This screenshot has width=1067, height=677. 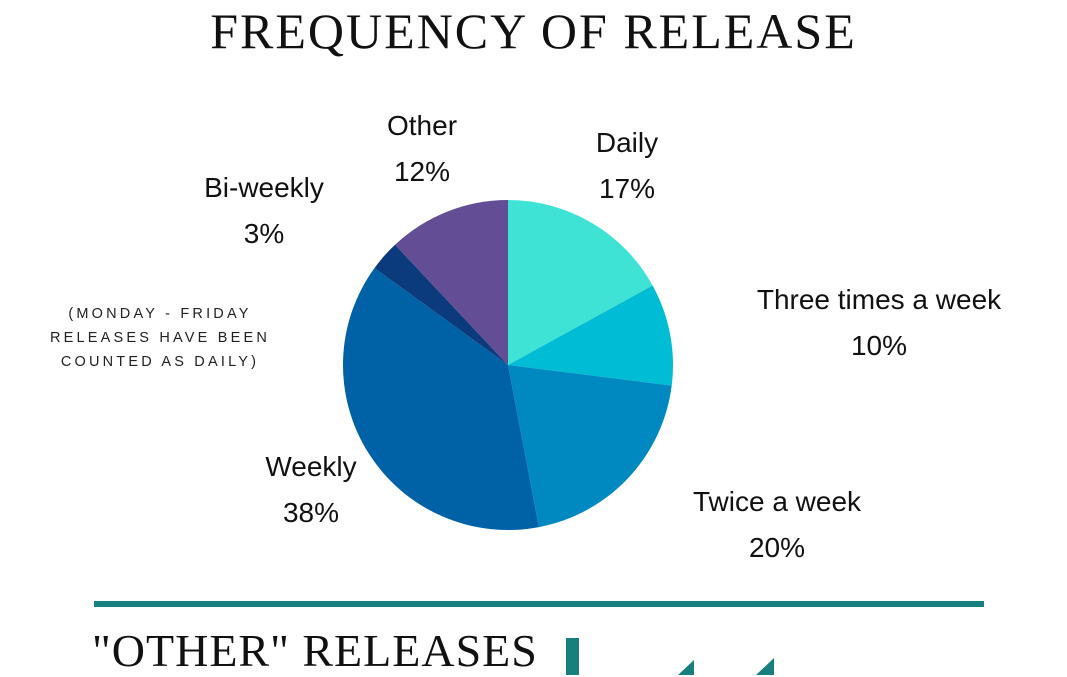 What do you see at coordinates (533, 31) in the screenshot?
I see `chart-title: FREQUENCY OF RELEASE` at bounding box center [533, 31].